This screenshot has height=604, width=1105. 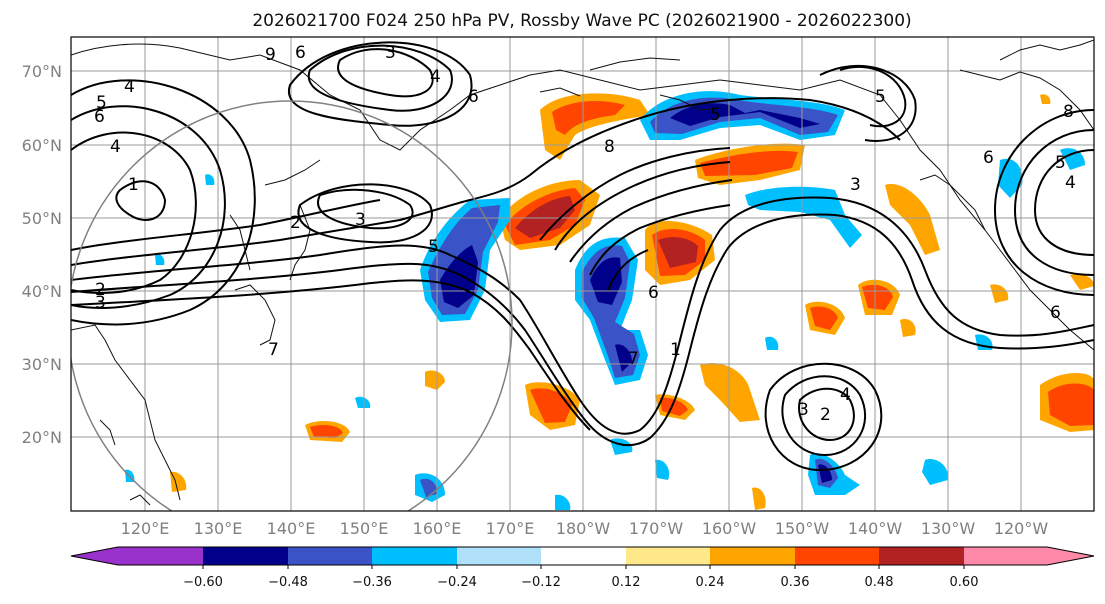 I want to click on colorbar-tick-label: −0.36, so click(x=372, y=582).